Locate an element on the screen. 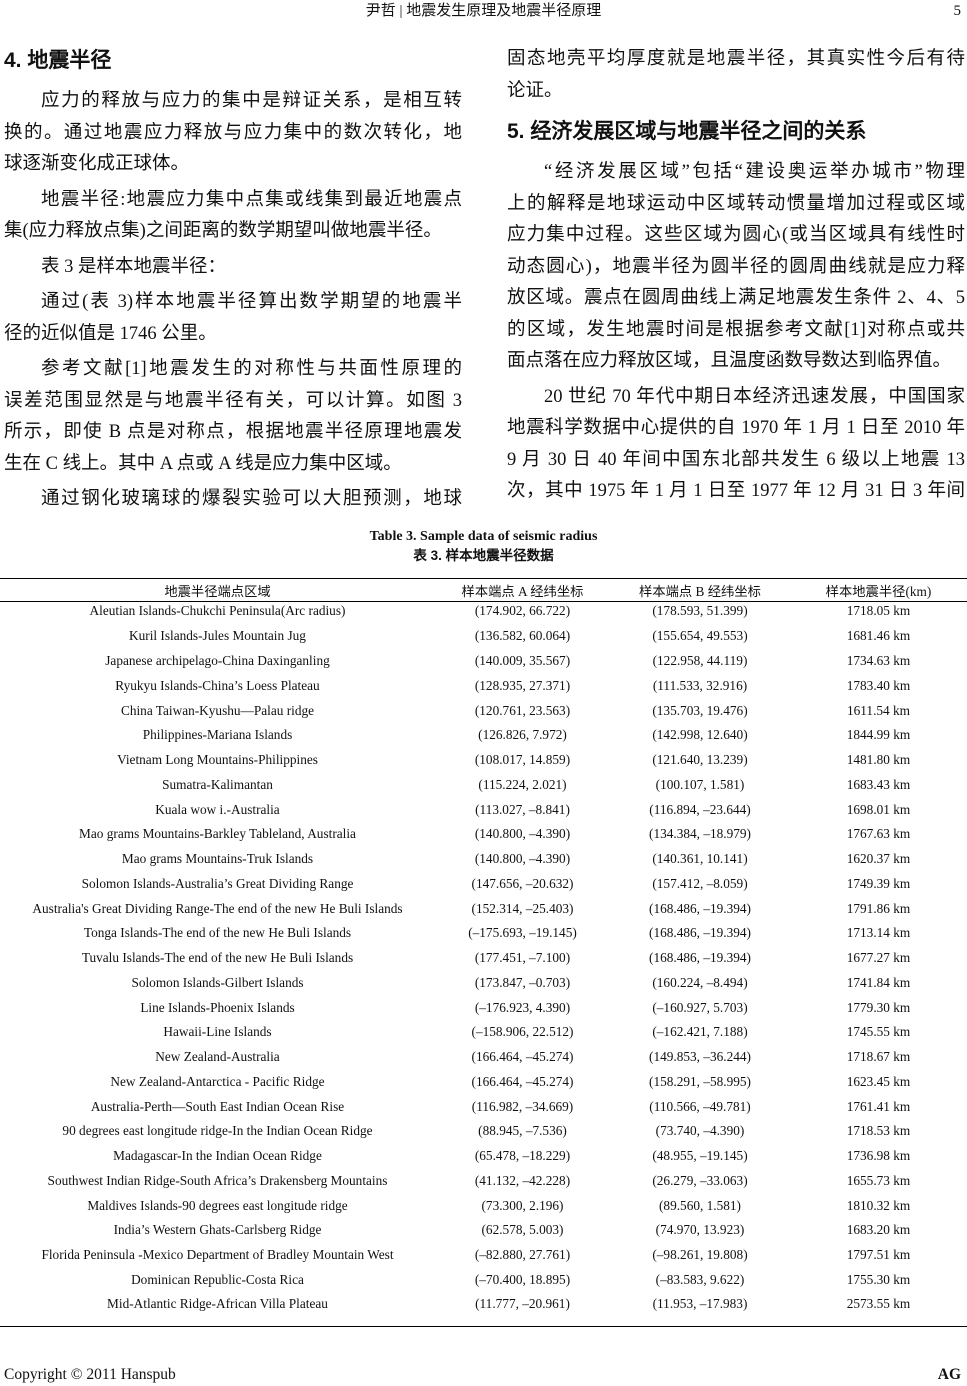  radius-cell: 1713.14 km is located at coordinates (878, 933).